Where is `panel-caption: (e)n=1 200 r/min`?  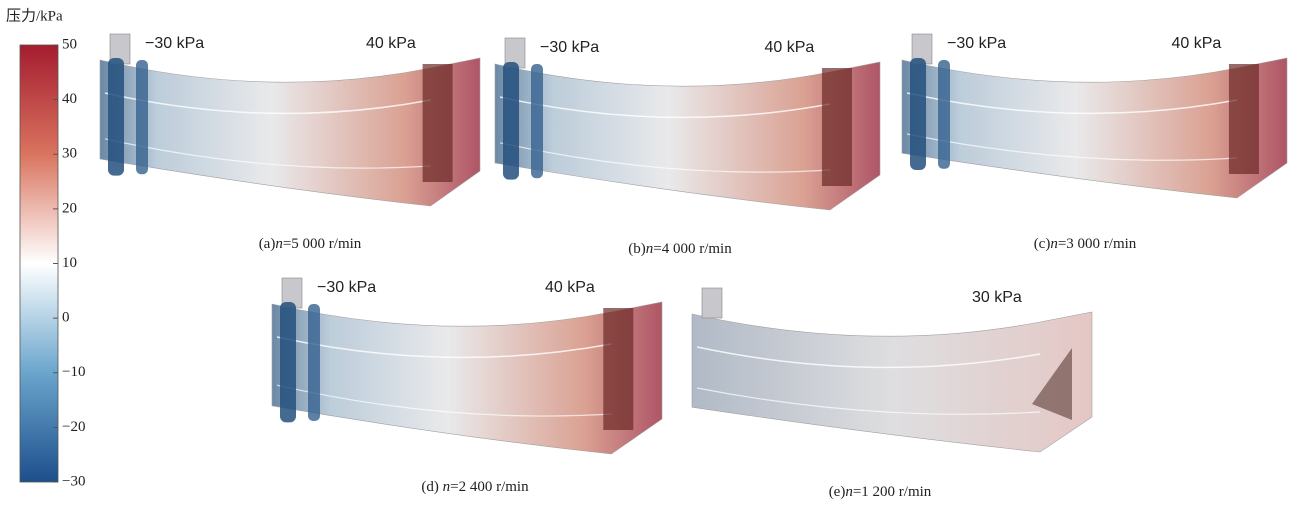
panel-caption: (e)n=1 200 r/min is located at coordinates (880, 492).